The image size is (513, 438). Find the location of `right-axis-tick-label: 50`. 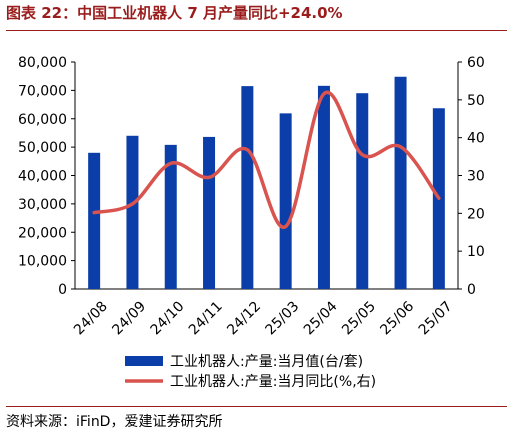

right-axis-tick-label: 50 is located at coordinates (476, 101).